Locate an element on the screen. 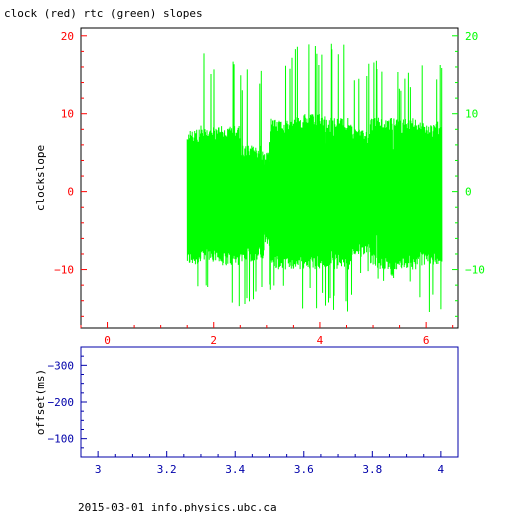  chart-title: clock (red) rtc (green) slopes is located at coordinates (103, 13).